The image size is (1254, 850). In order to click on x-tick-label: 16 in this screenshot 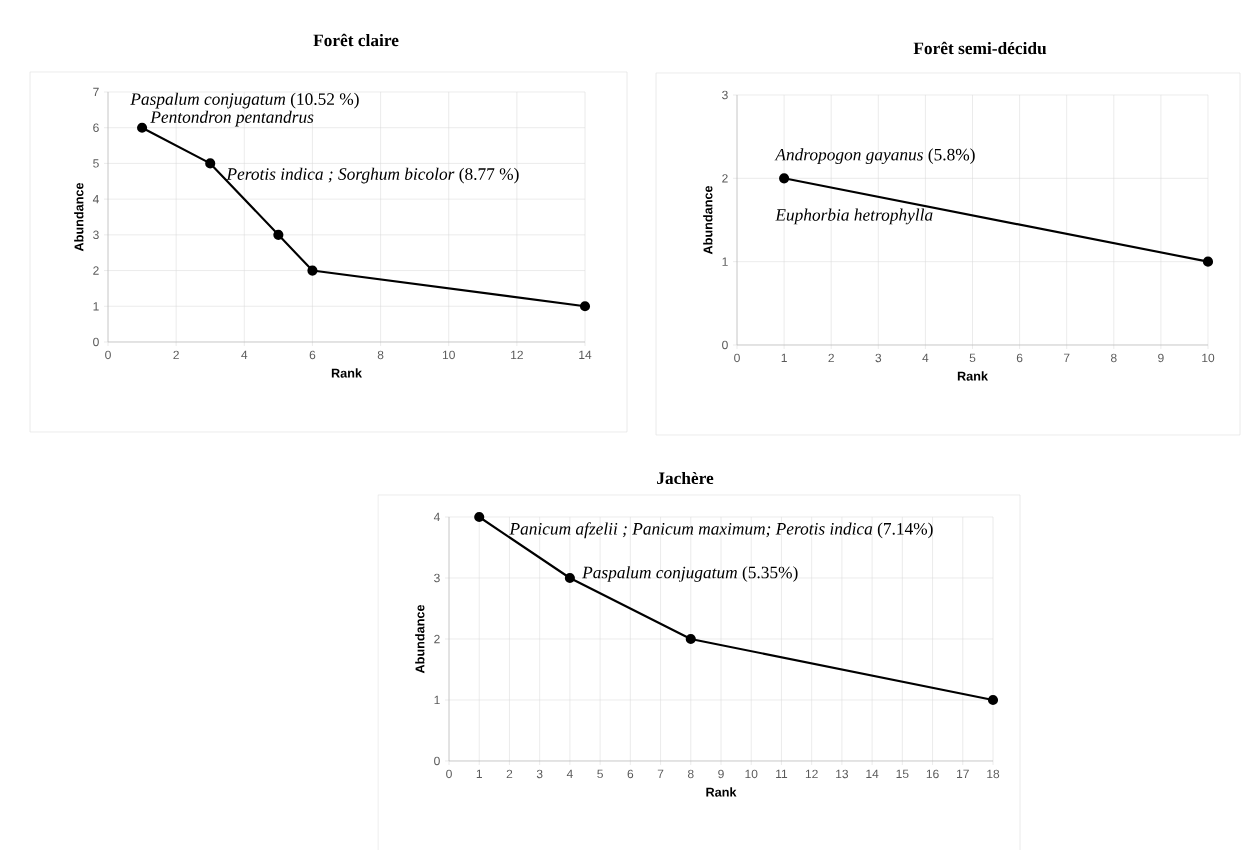, I will do `click(932, 774)`.